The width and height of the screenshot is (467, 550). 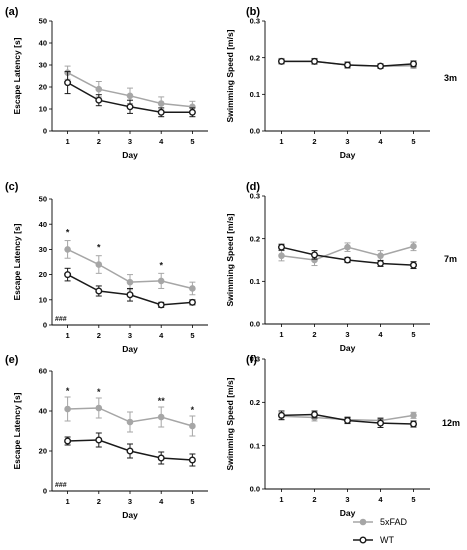 I want to click on legend: 5xFAD WT, so click(x=380, y=531).